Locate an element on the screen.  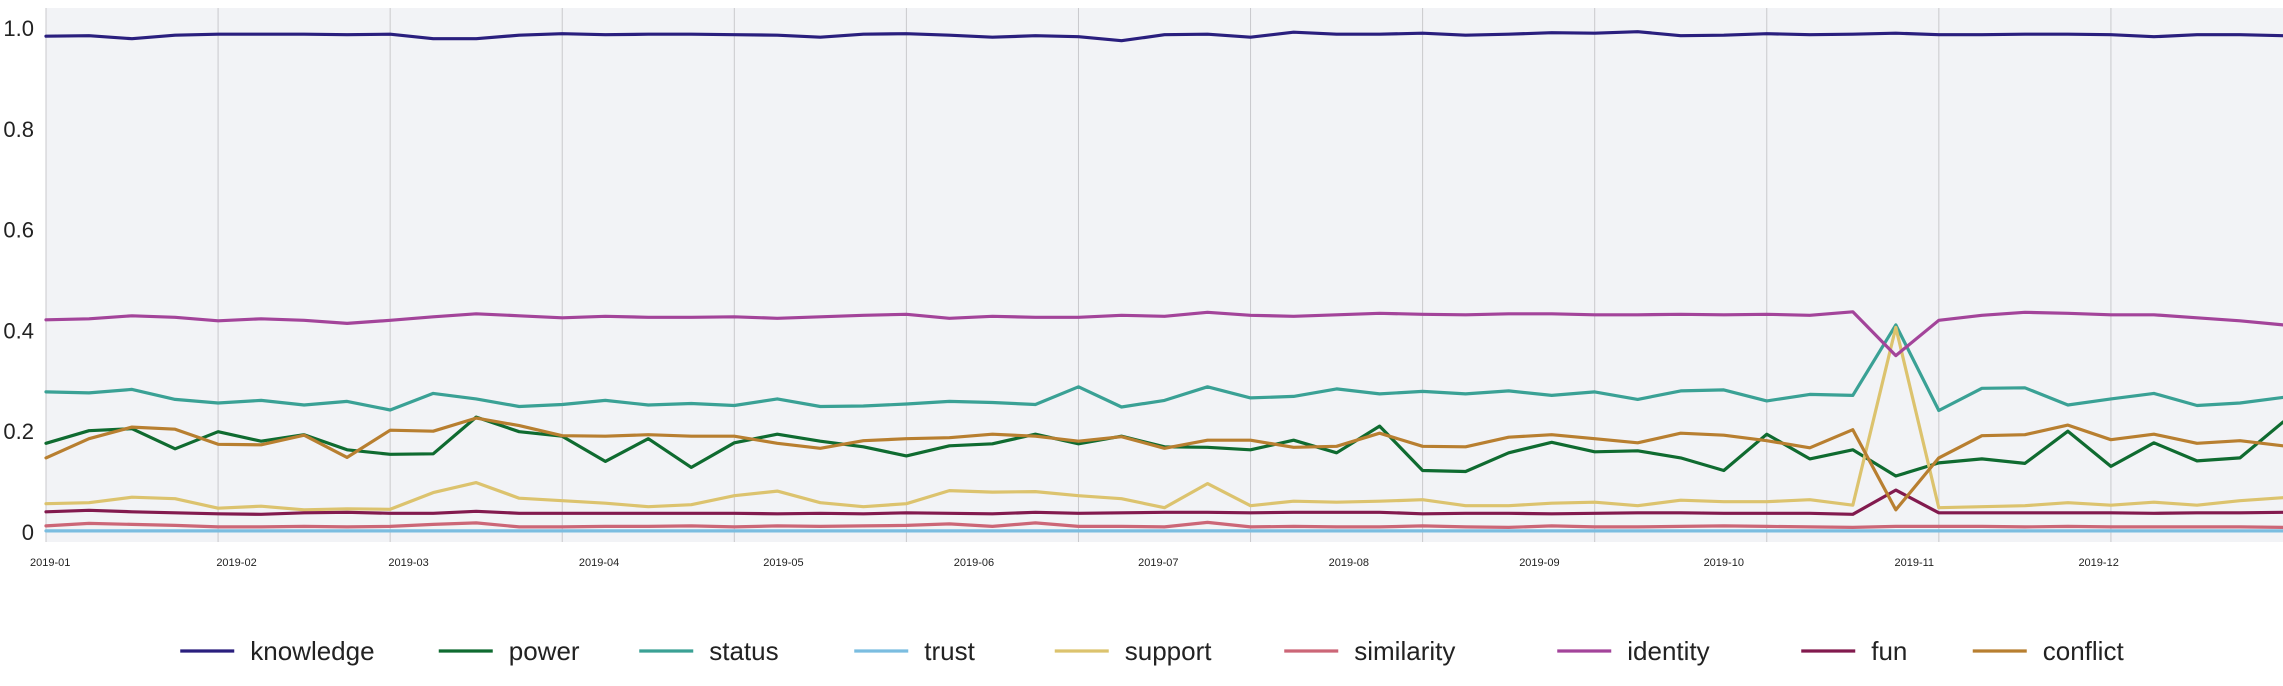
x-tick-label: 2019-11 is located at coordinates (1914, 563).